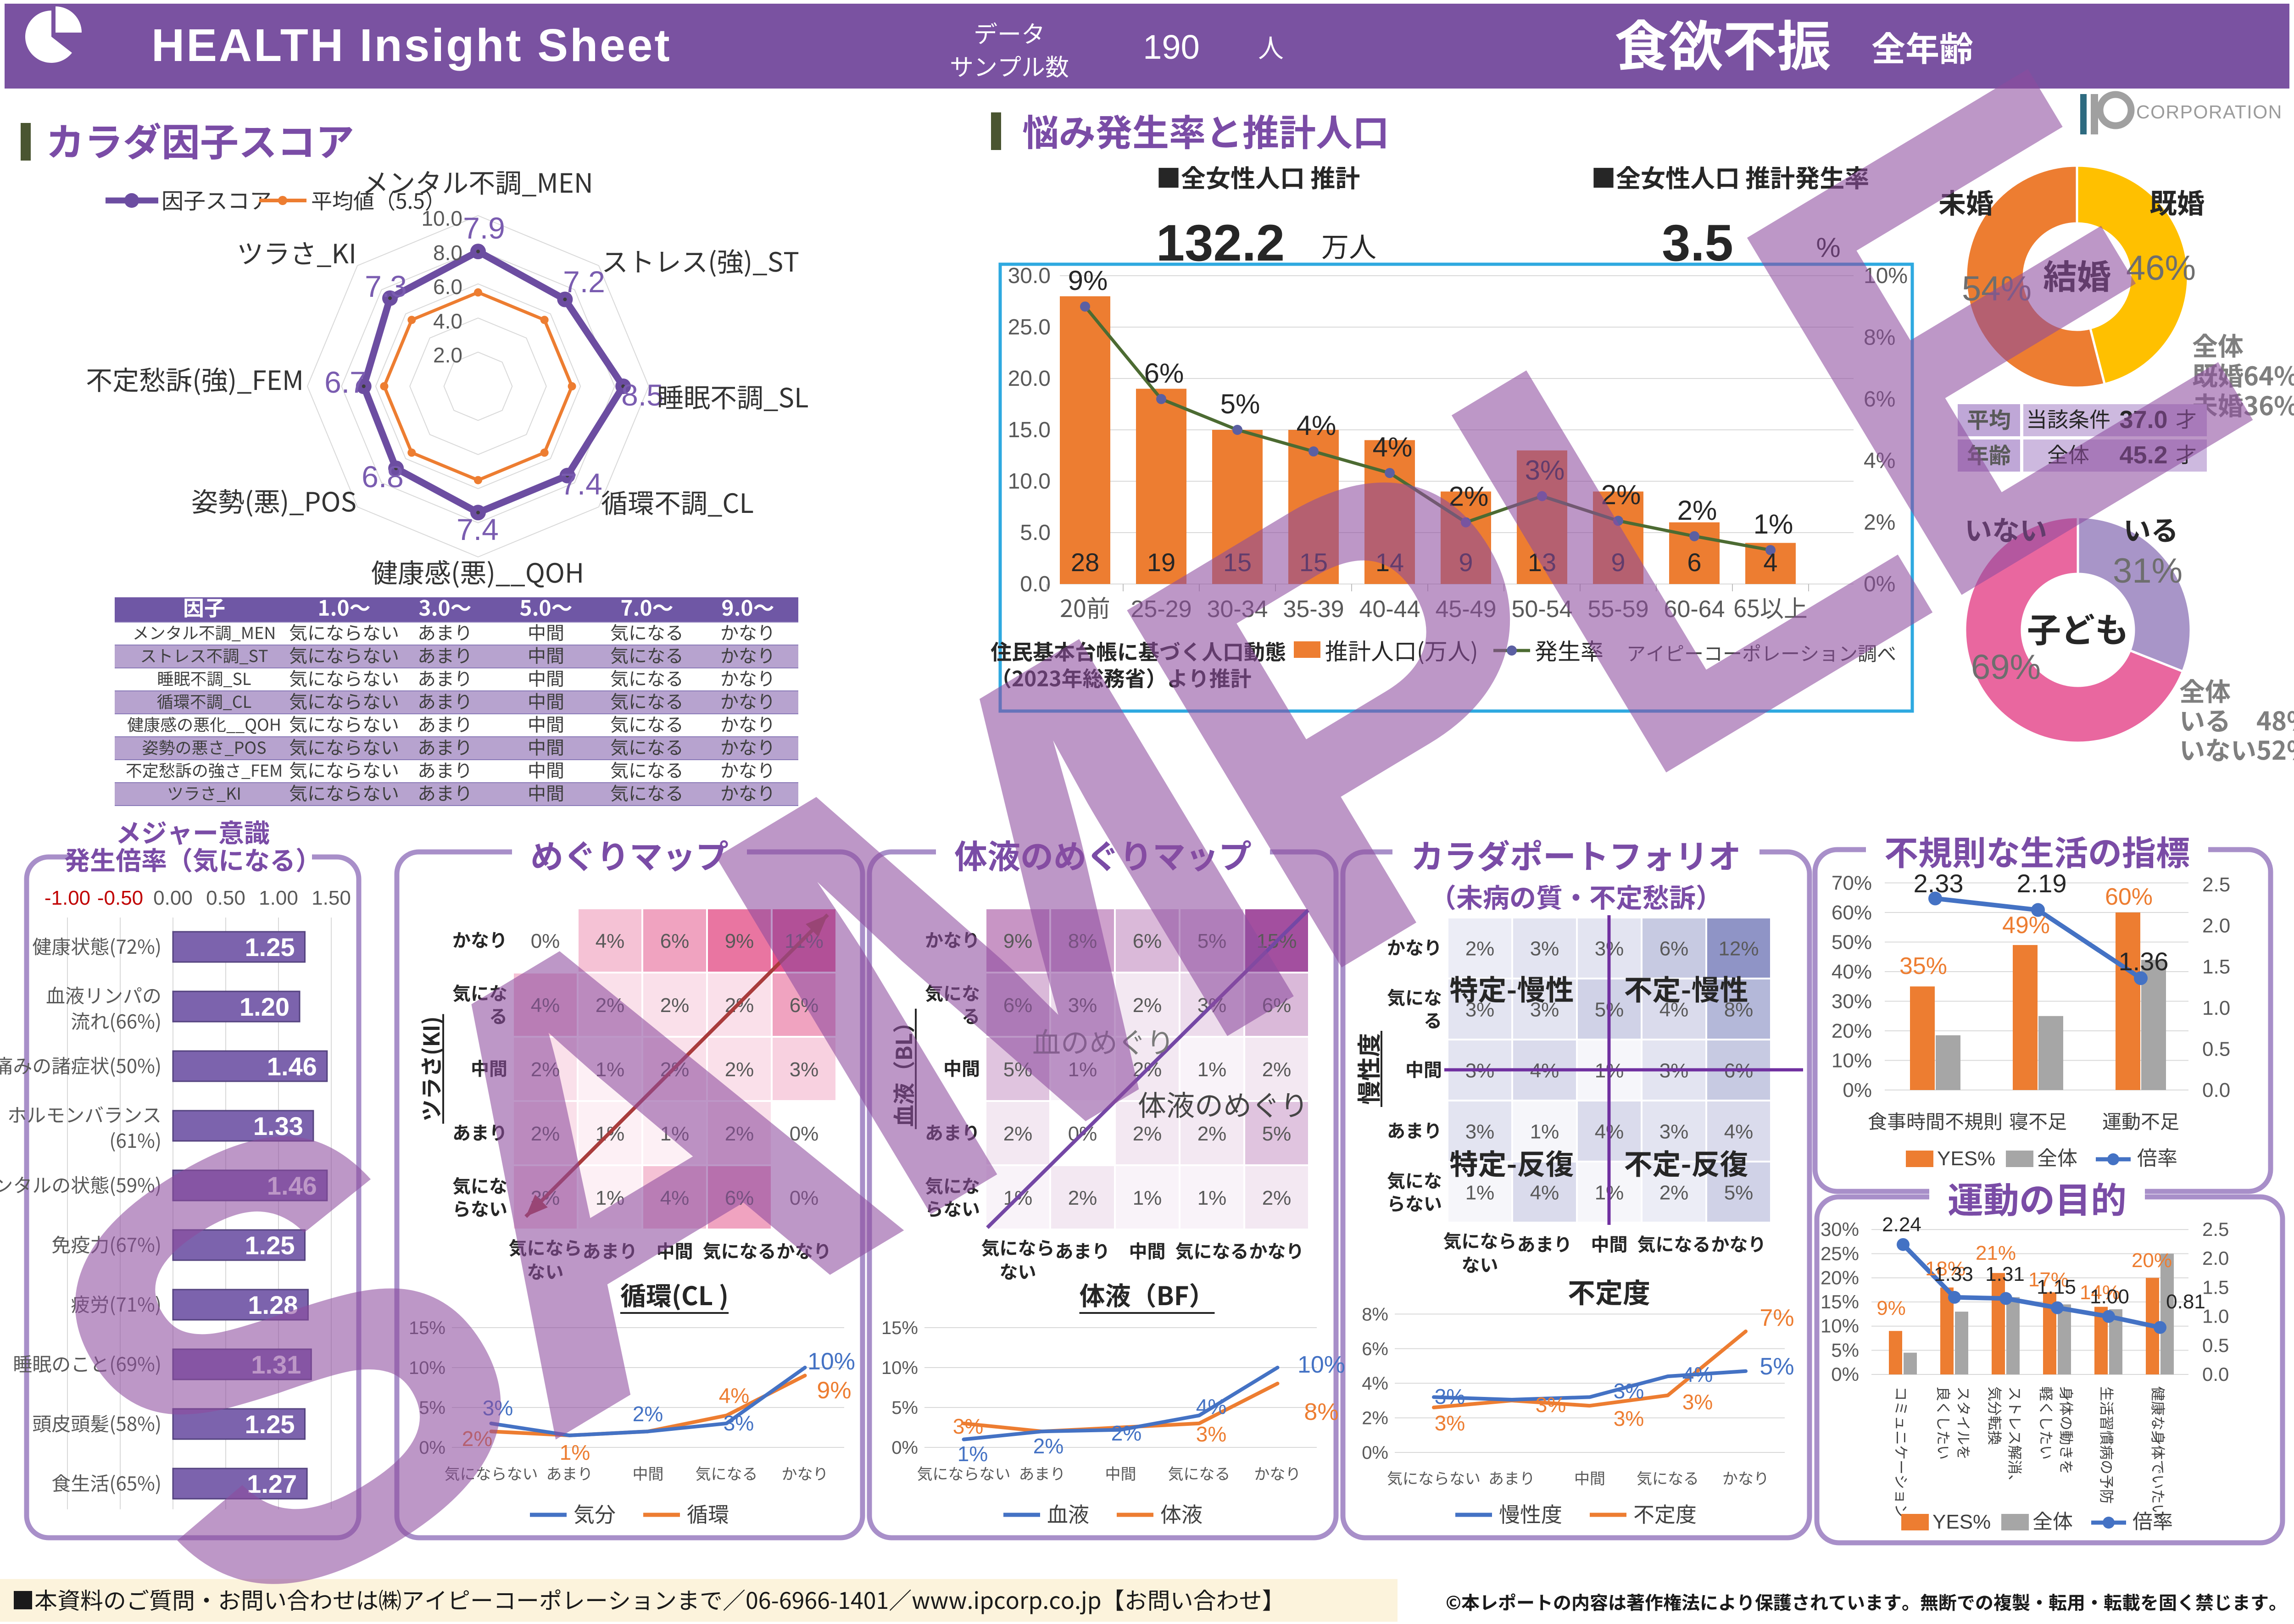 The height and width of the screenshot is (1624, 2294). I want to click on svg-text: 1.50, so click(331, 898).